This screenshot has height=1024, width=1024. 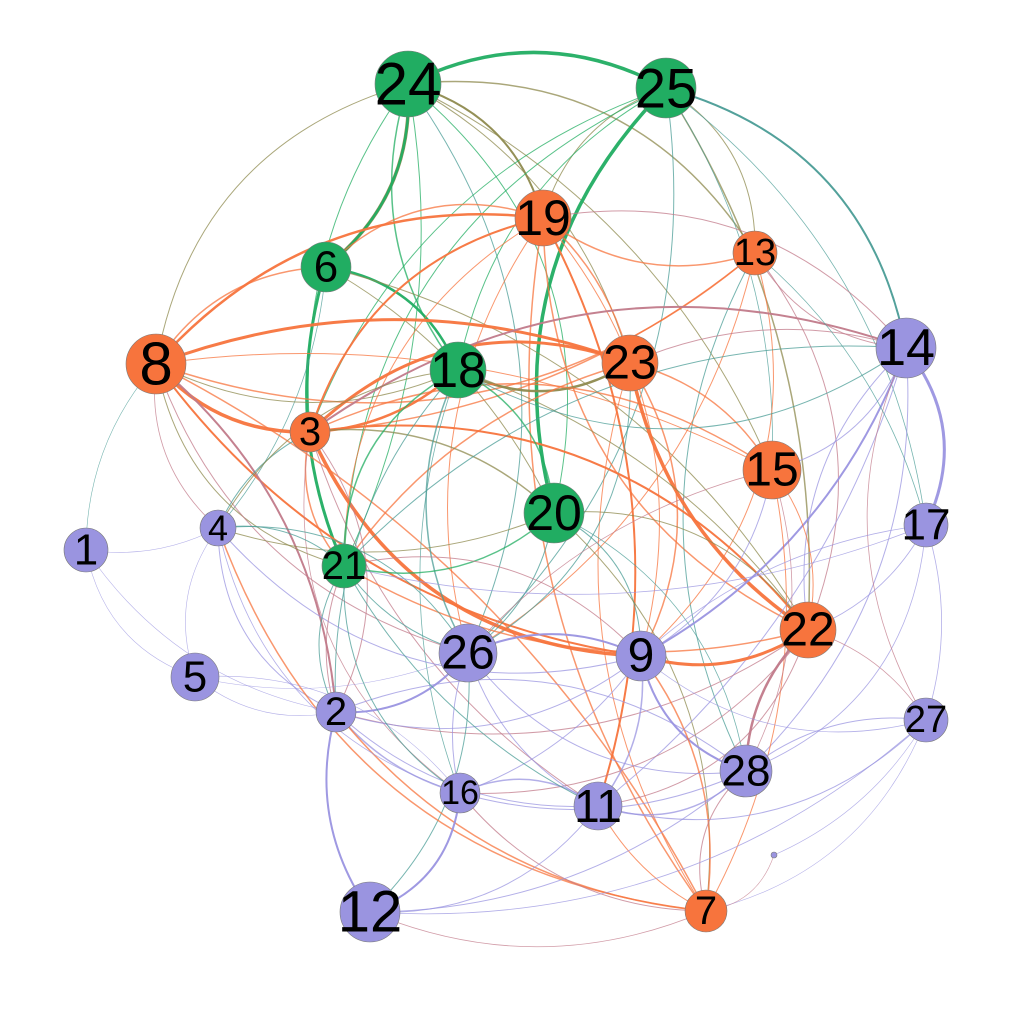 I want to click on node-label-8: 8, so click(x=155, y=364).